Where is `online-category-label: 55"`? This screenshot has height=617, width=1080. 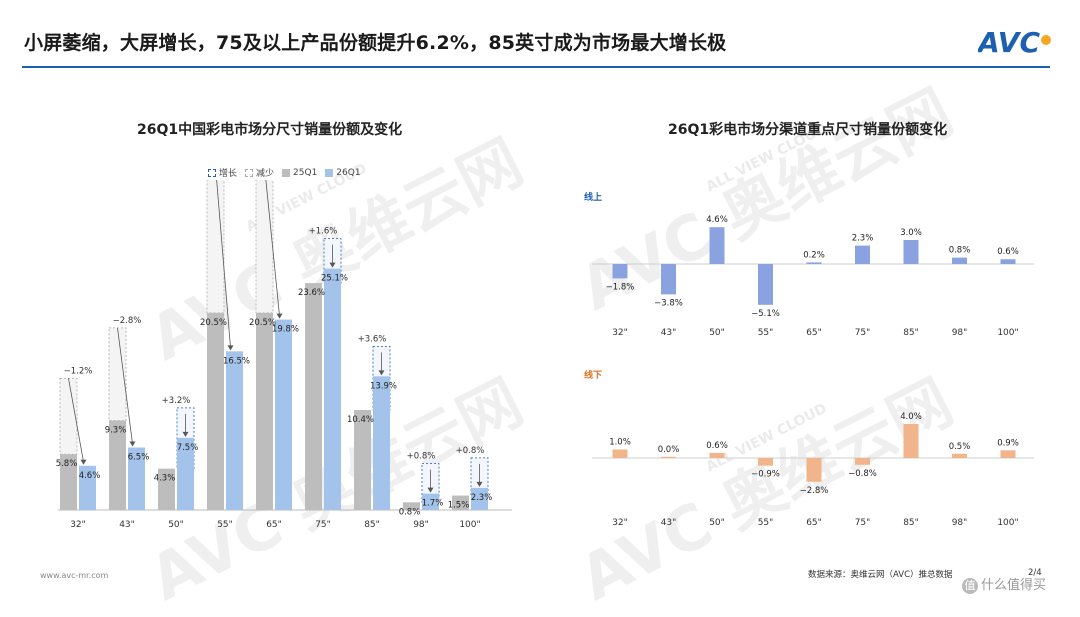 online-category-label: 55" is located at coordinates (766, 333).